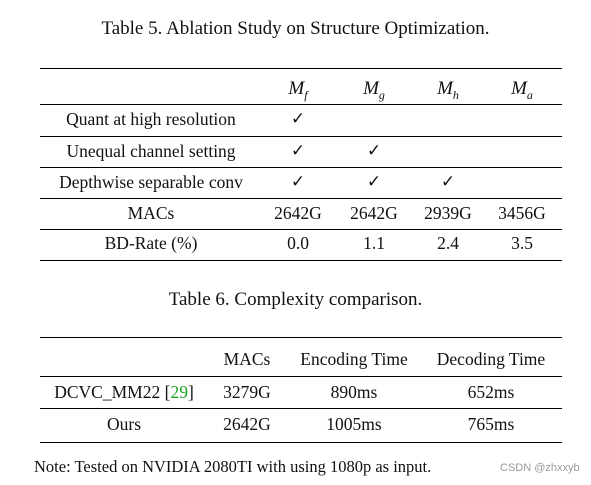 This screenshot has height=485, width=591. Describe the element at coordinates (301, 69) in the screenshot. I see `table5-top-rule` at that location.